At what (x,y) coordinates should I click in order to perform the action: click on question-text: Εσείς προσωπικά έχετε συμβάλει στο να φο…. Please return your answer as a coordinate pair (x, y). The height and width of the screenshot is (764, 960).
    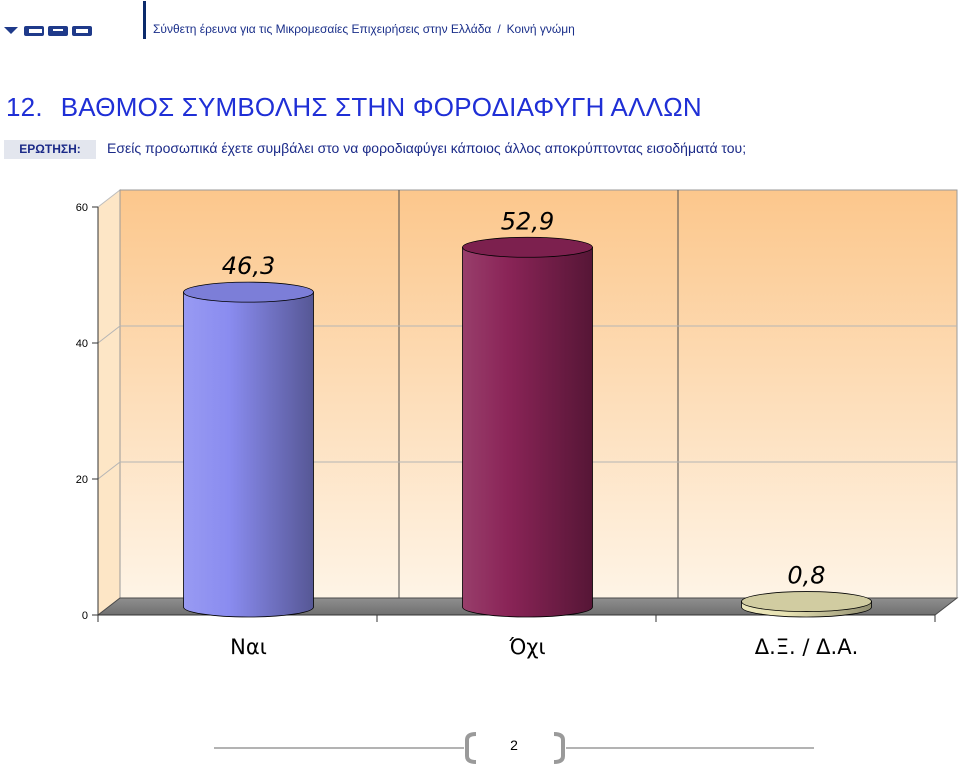
    Looking at the image, I should click on (427, 148).